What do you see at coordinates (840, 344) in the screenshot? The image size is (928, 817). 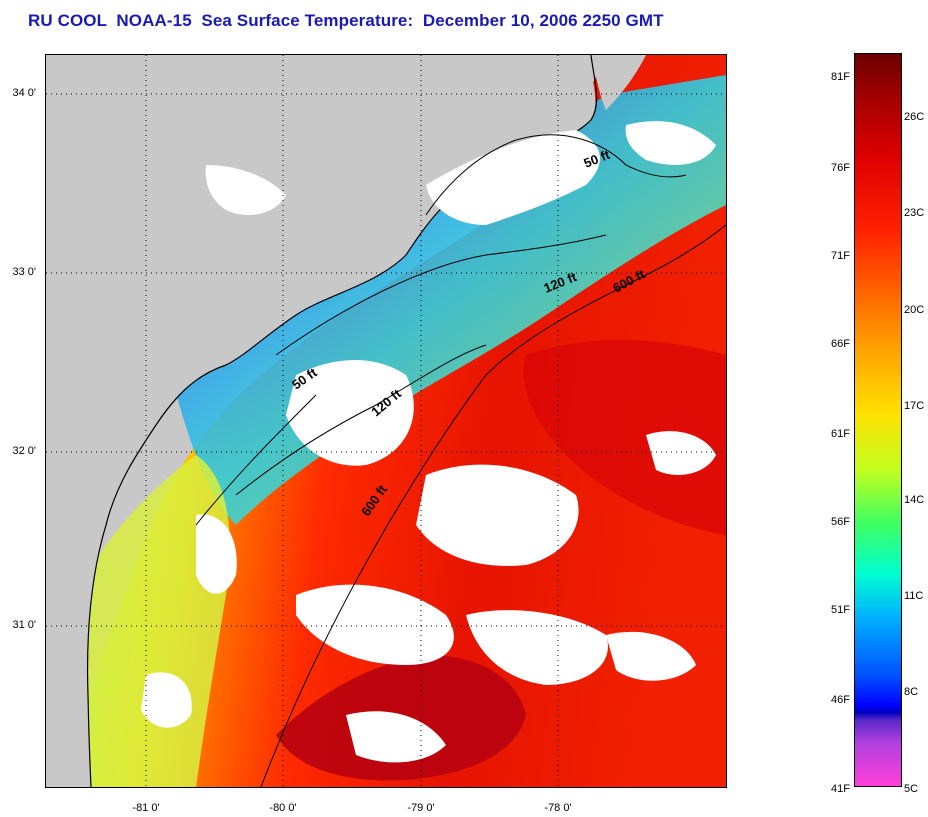 I see `colorbar-f-label: 66F` at bounding box center [840, 344].